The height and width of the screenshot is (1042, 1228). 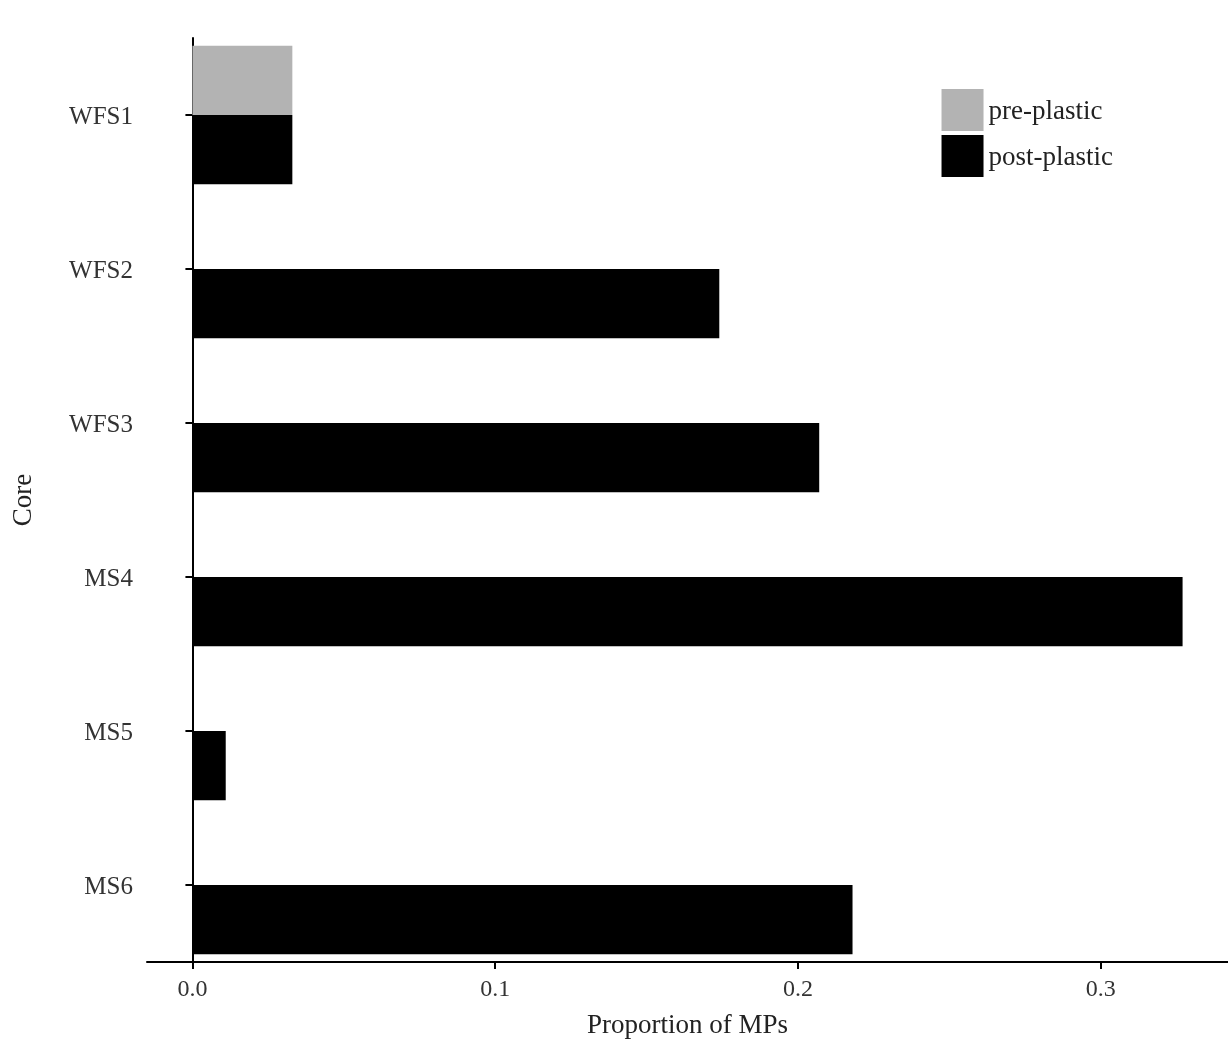 I want to click on y-tick-label: WFS3, so click(x=101, y=423).